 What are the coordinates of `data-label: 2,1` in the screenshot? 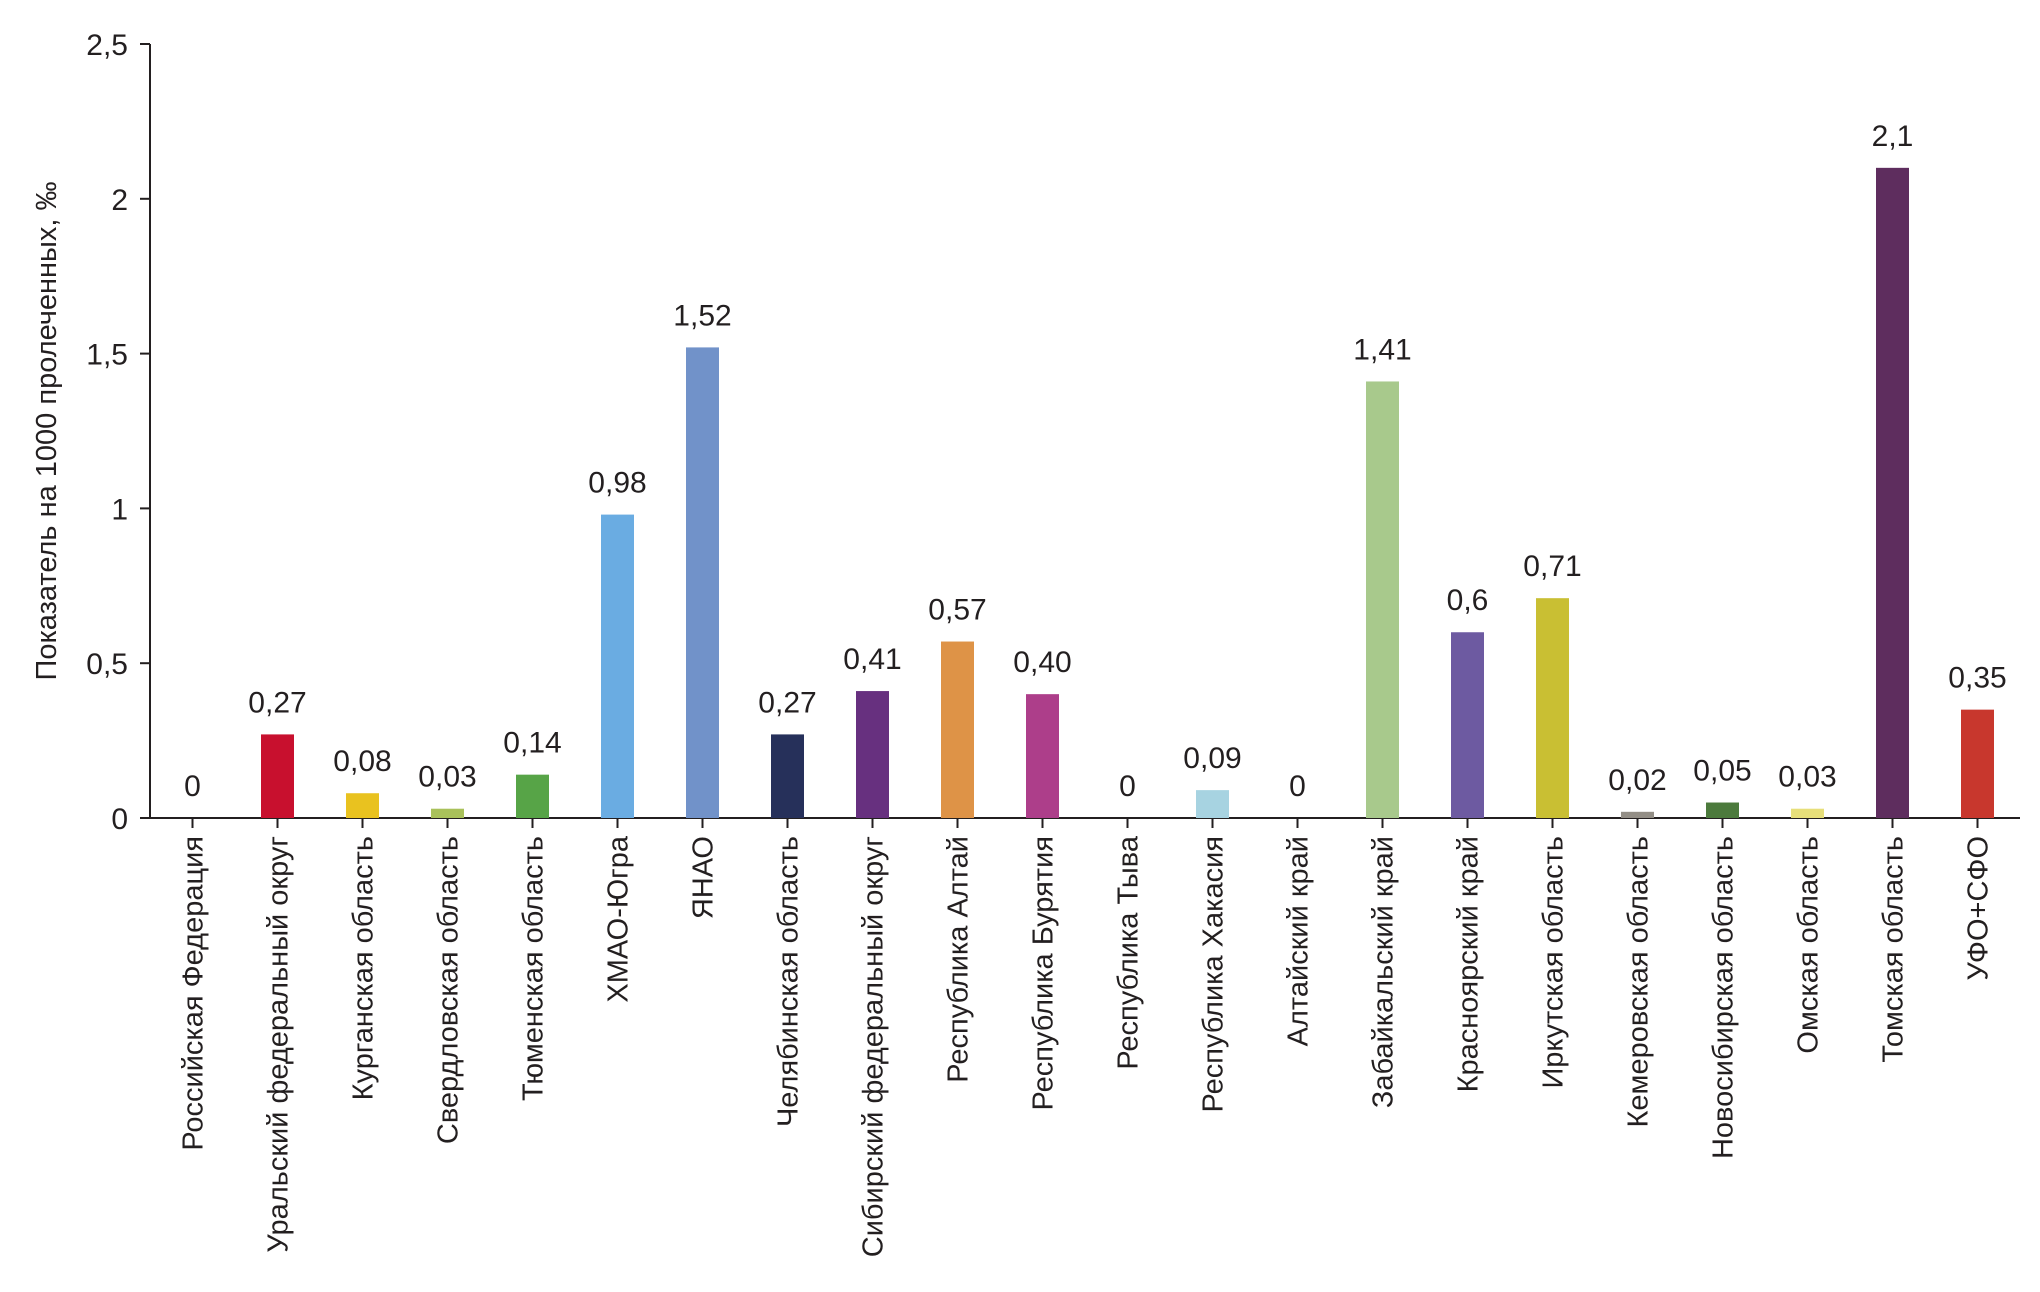 It's located at (1893, 136).